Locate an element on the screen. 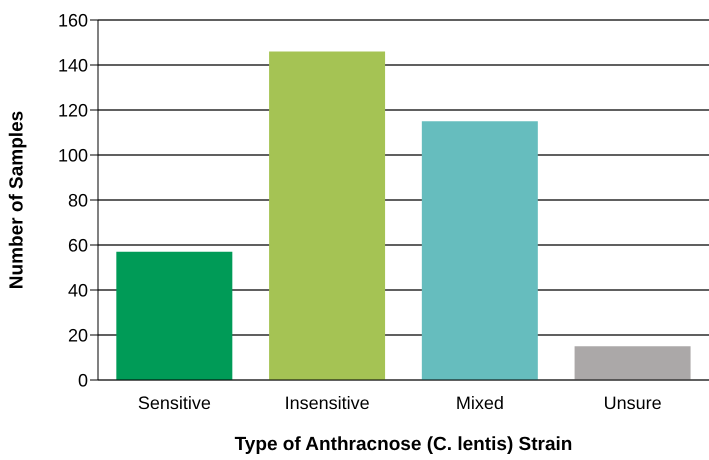  y-tick-label: 140 is located at coordinates (73, 65).